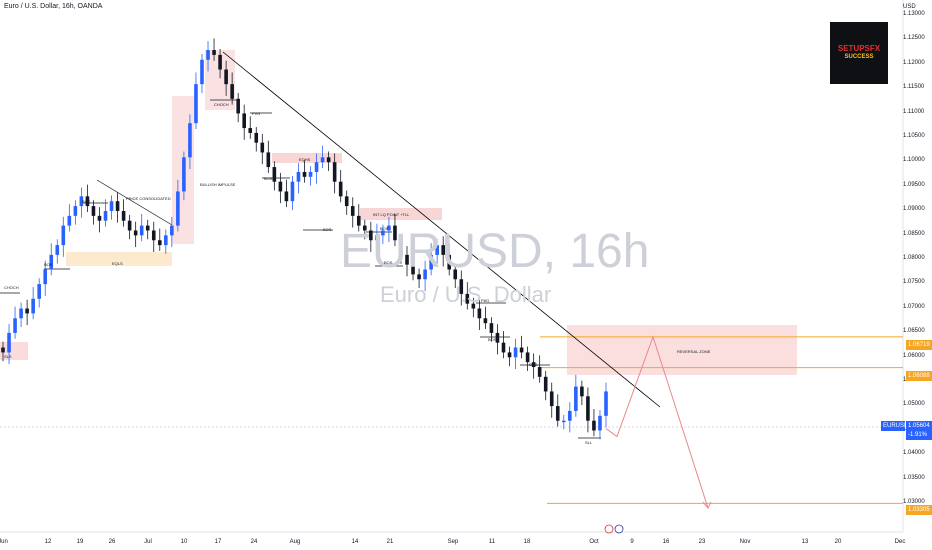 The height and width of the screenshot is (550, 932). Describe the element at coordinates (391, 214) in the screenshot. I see `annotation-int-lq-point: INT LQ POINT +TLL` at that location.